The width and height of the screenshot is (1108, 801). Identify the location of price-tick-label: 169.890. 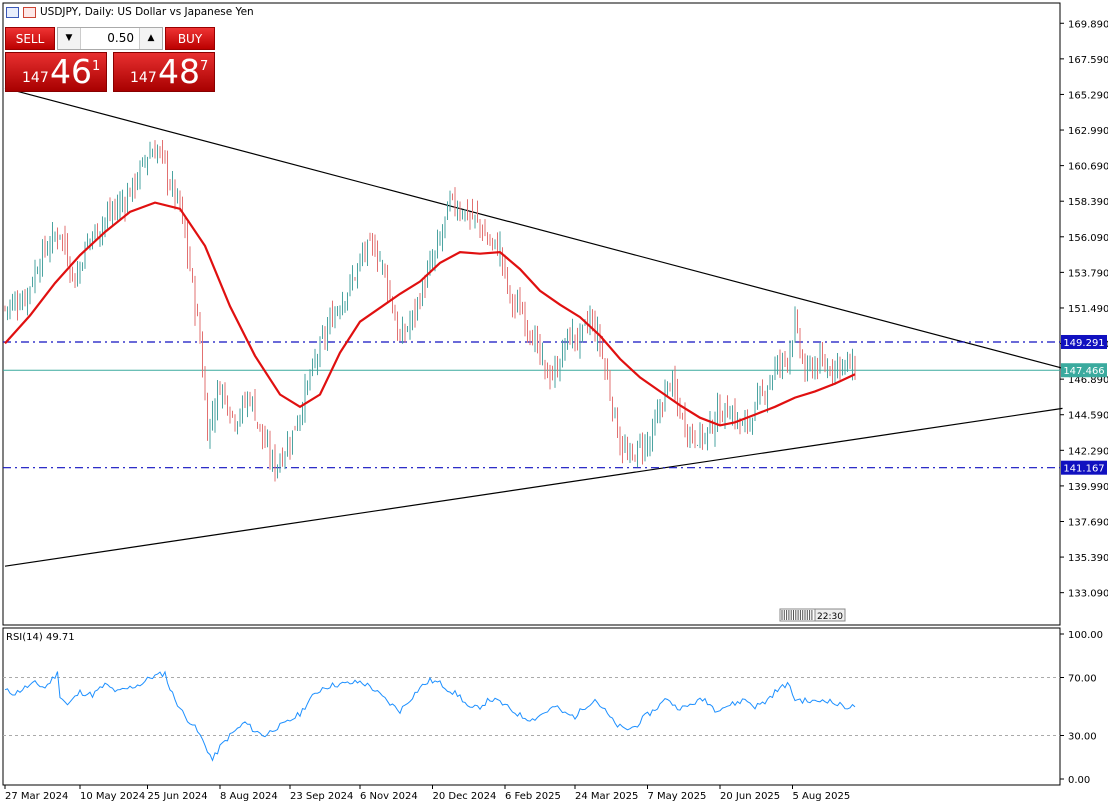
(1088, 24).